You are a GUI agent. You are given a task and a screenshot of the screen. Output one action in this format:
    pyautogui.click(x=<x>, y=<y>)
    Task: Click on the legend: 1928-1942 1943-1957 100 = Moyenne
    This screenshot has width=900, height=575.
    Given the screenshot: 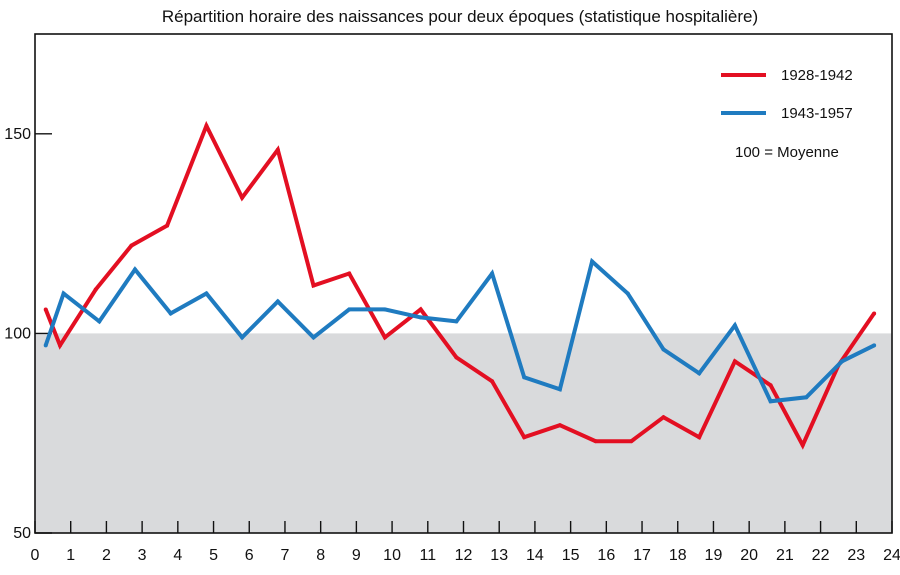 What is the action you would take?
    pyautogui.click(x=787, y=114)
    